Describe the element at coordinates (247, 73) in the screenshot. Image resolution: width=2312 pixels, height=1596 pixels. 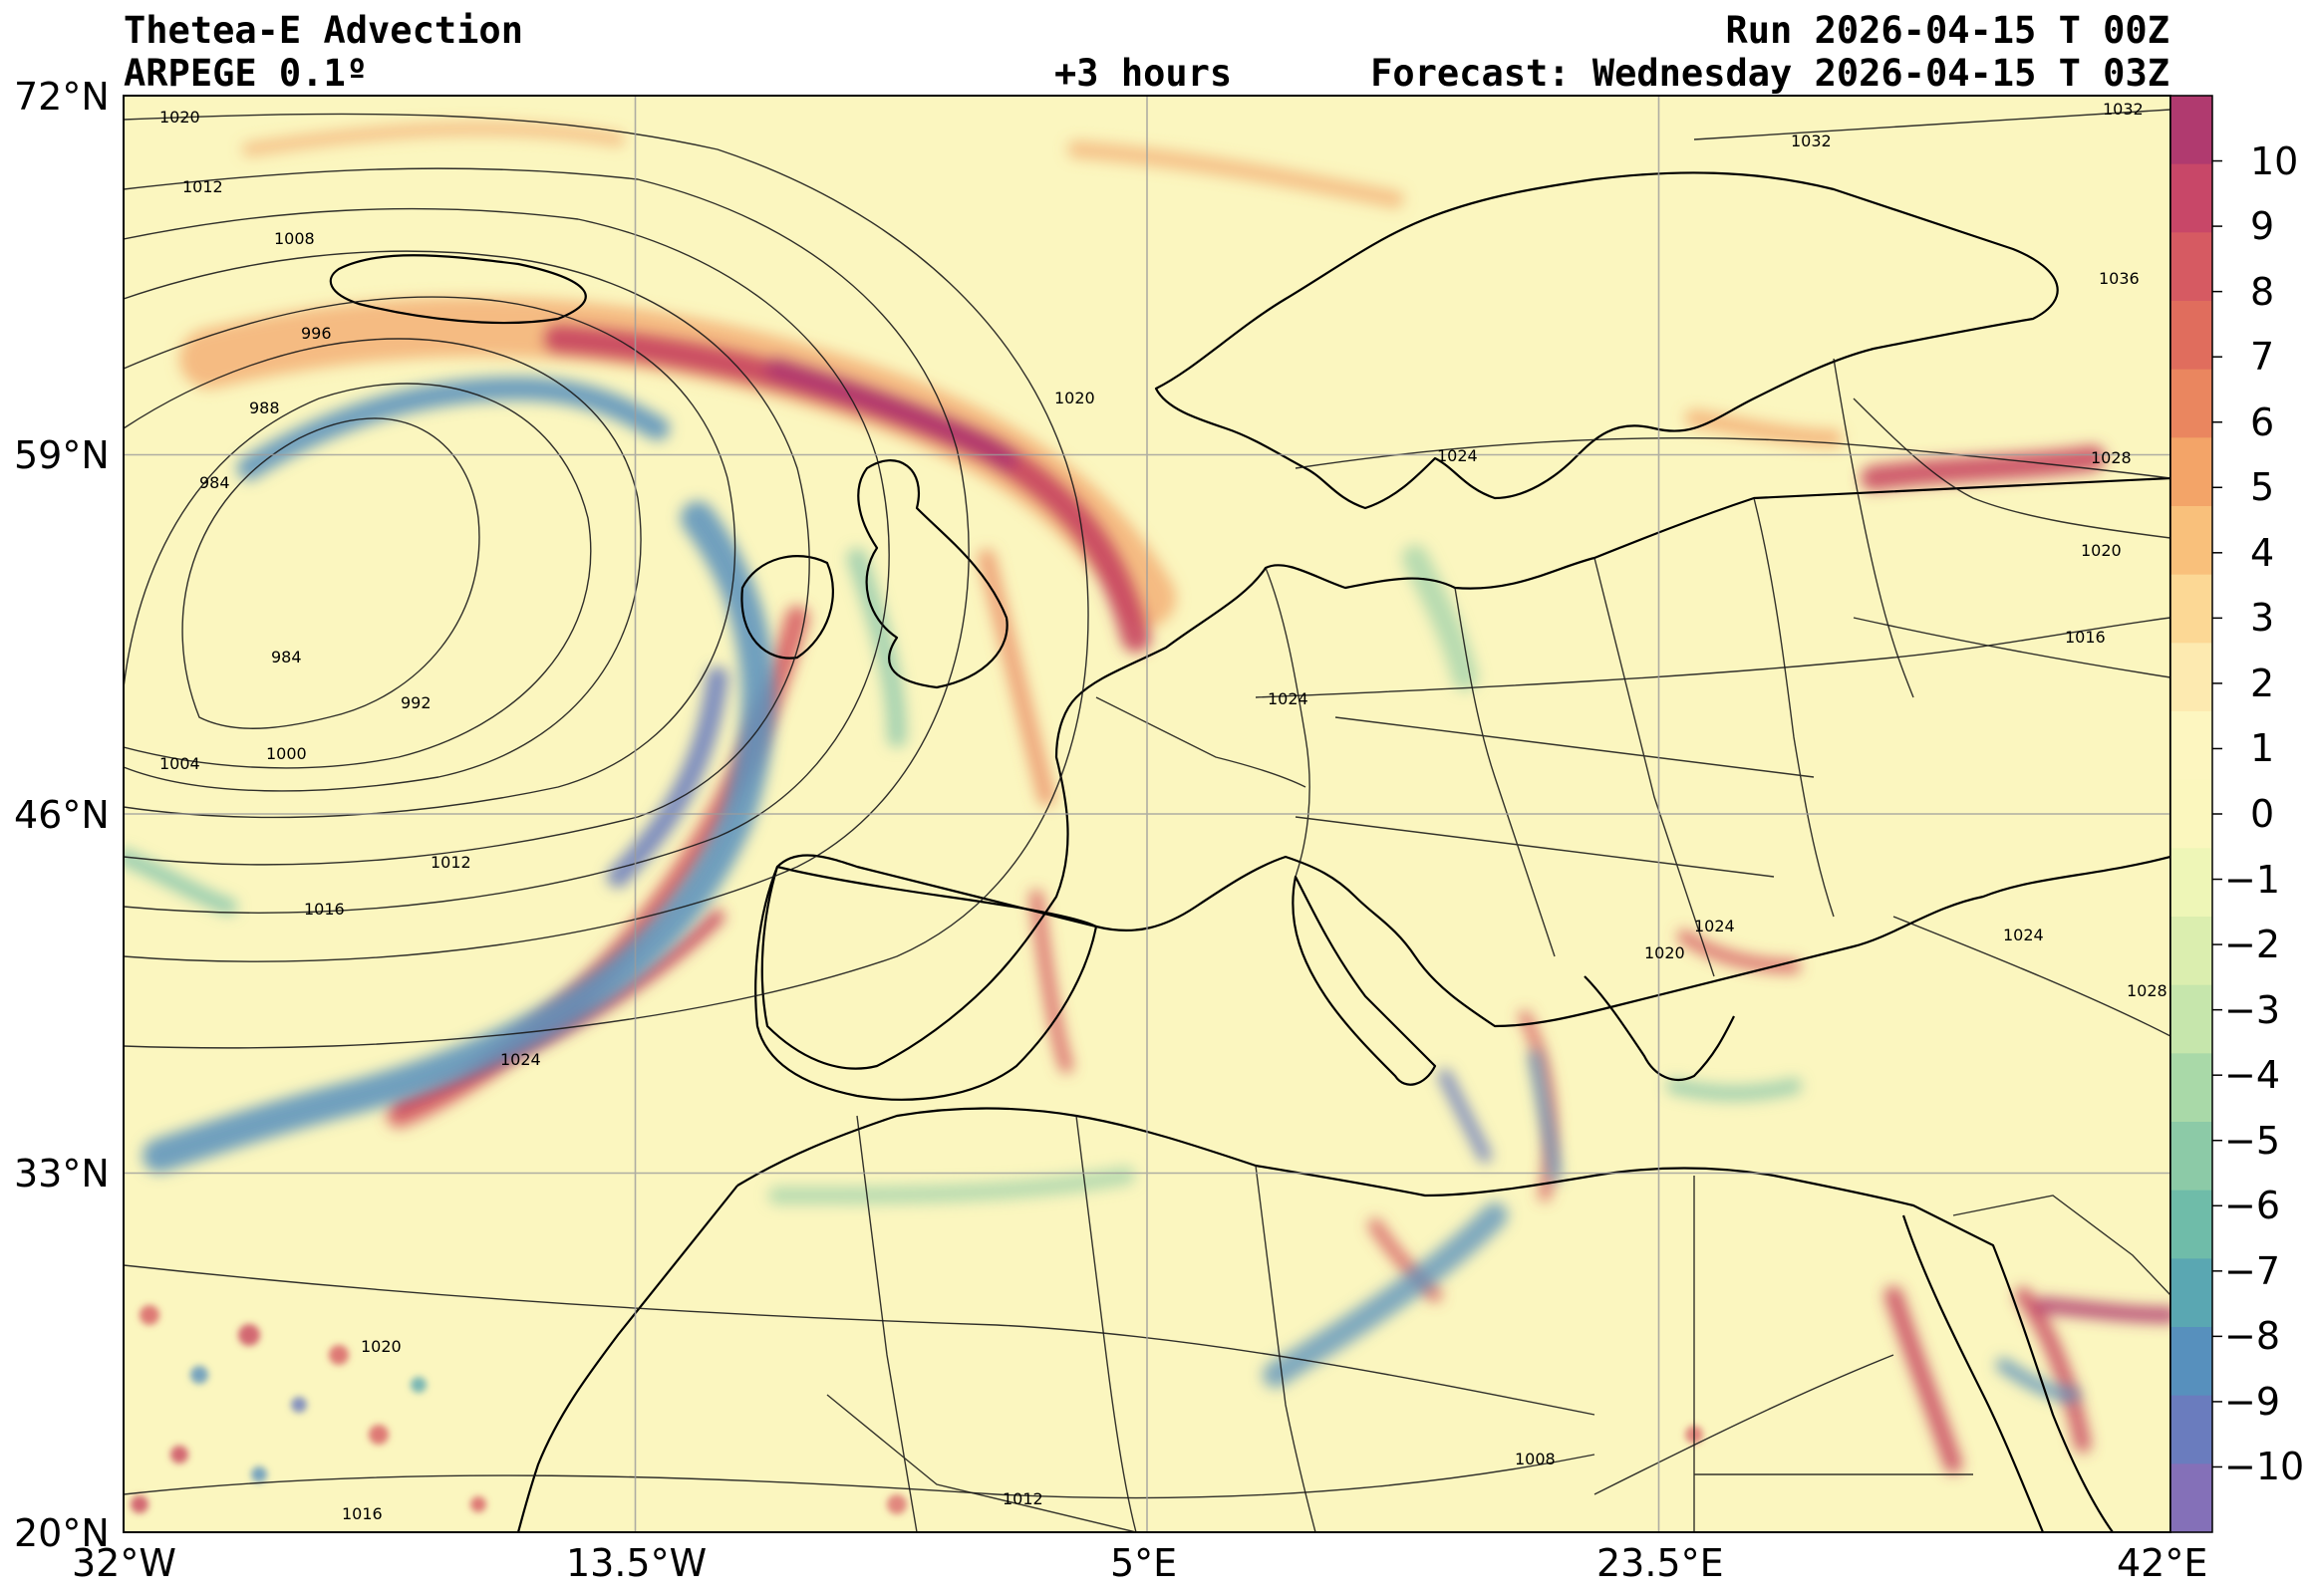
I see `model-label: ARPEGE 0.1º` at that location.